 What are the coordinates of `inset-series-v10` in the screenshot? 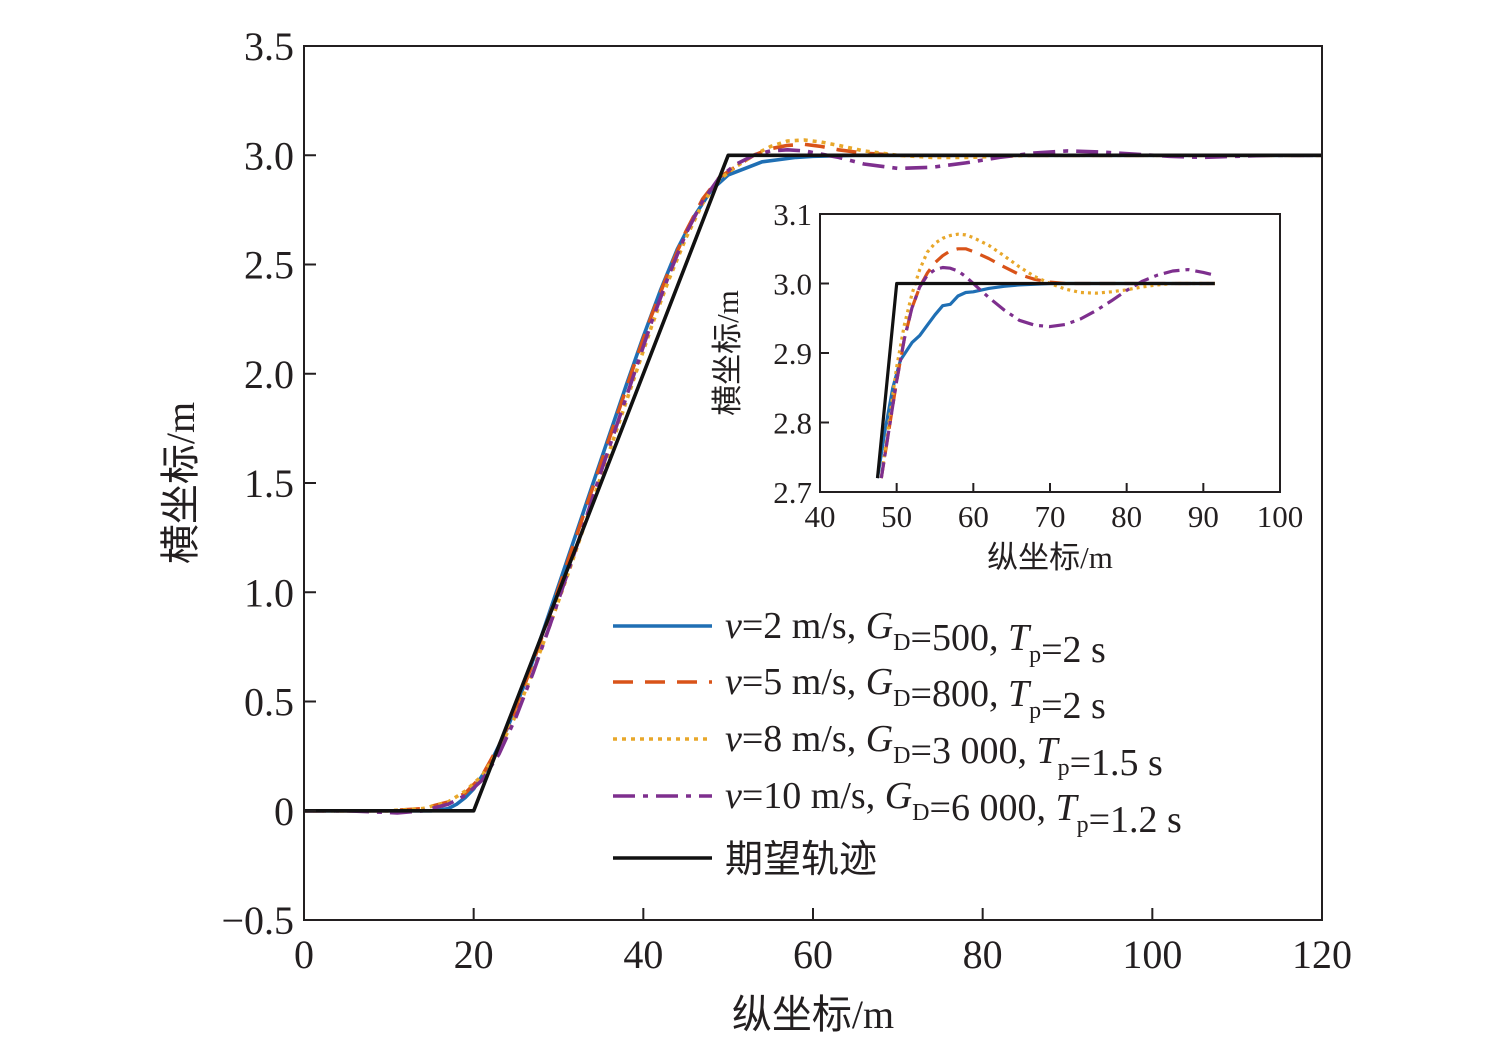 It's located at (1047, 372).